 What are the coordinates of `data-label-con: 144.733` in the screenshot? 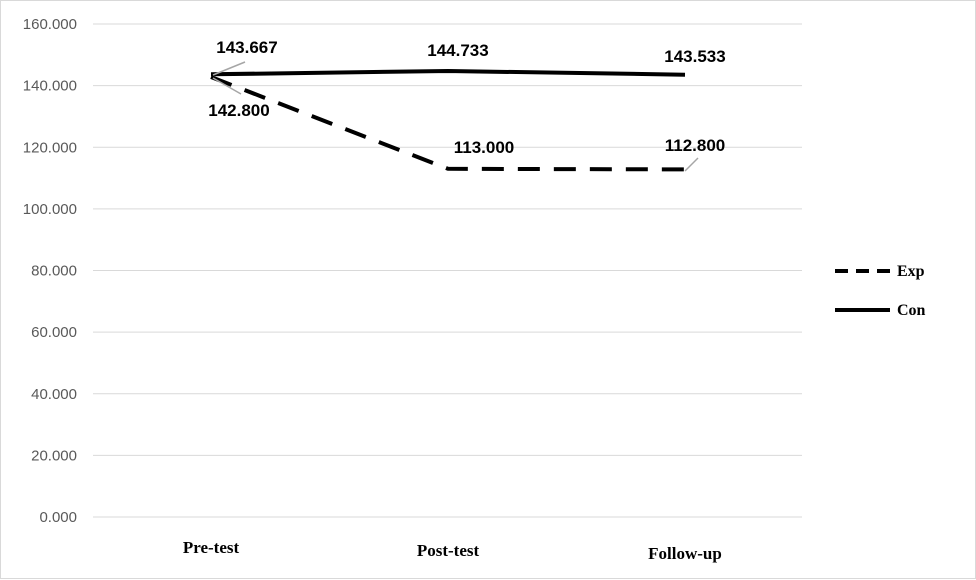 It's located at (457, 50).